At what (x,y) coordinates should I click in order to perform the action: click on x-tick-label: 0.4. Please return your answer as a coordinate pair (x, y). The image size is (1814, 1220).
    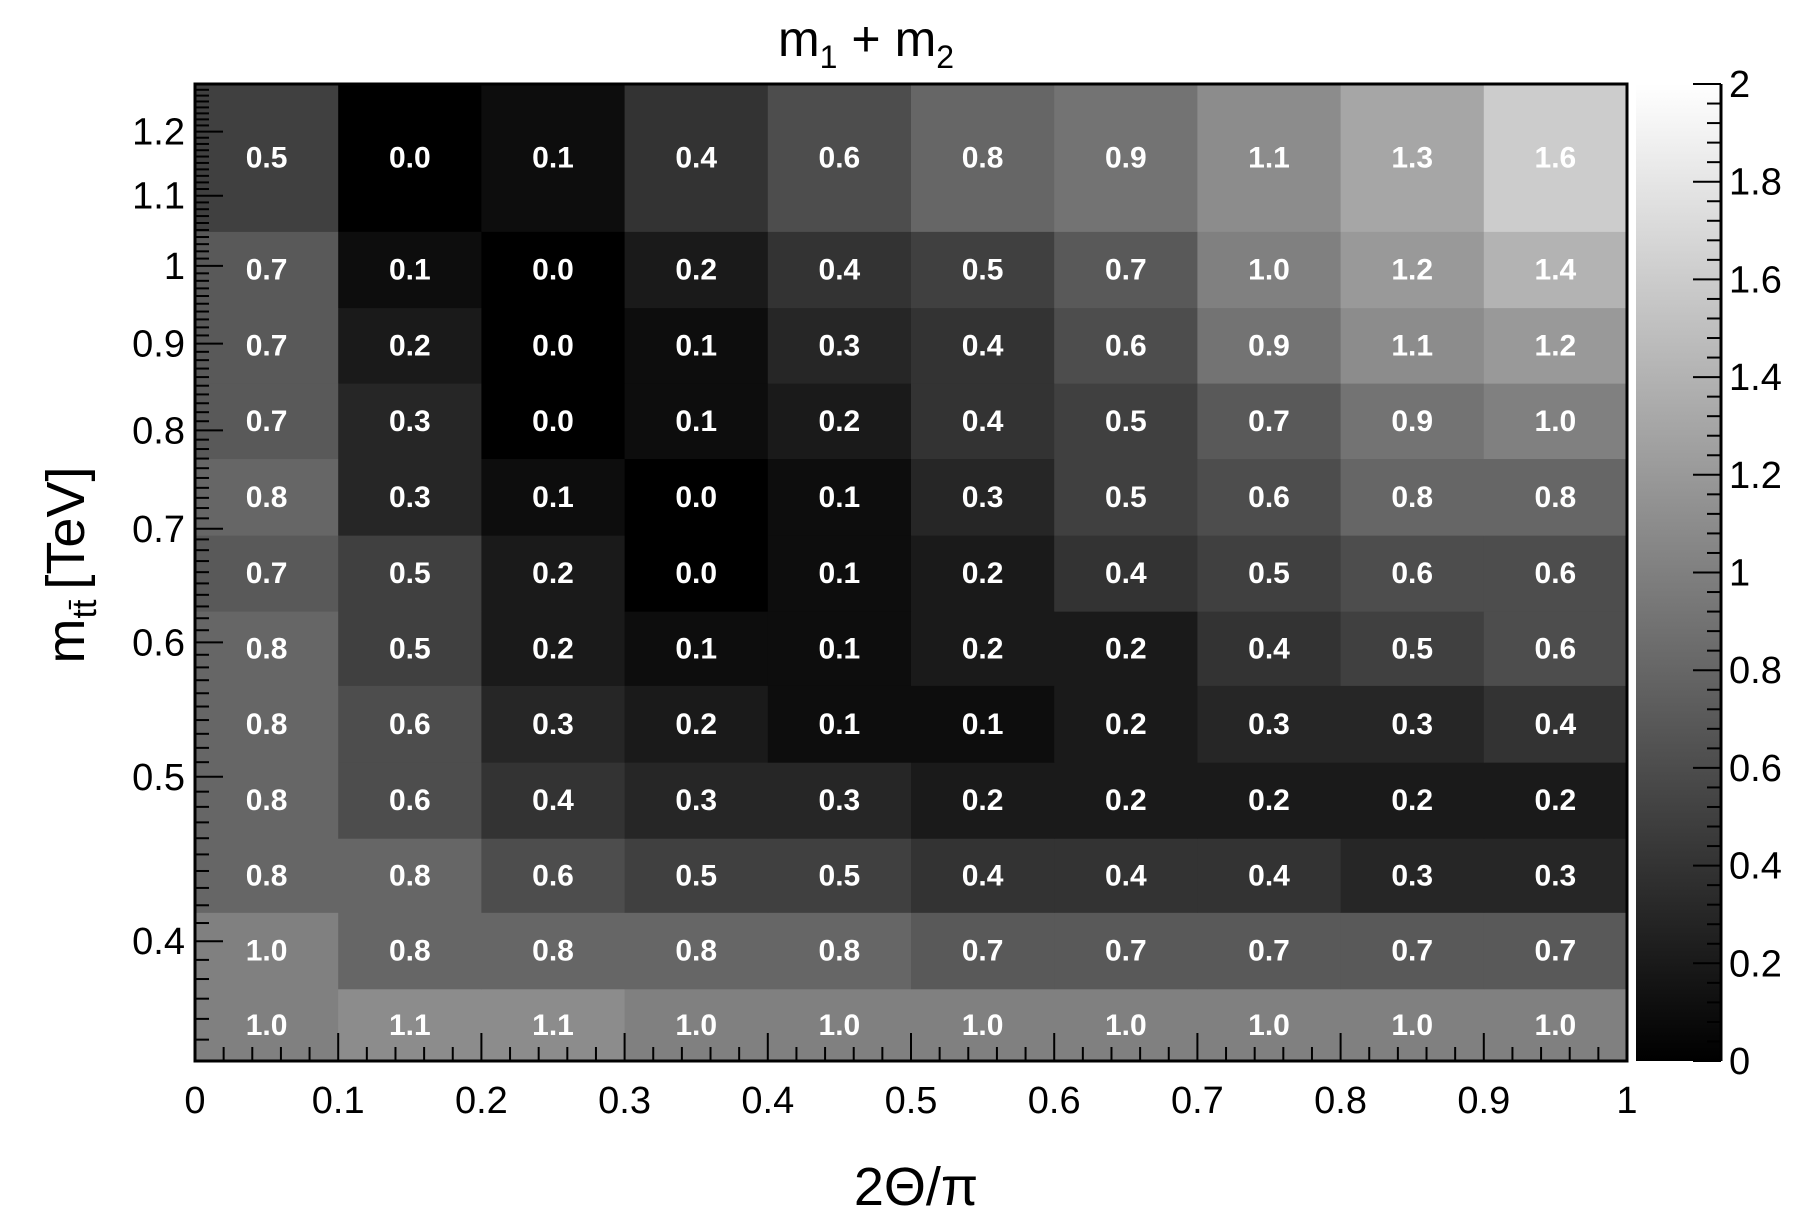
    Looking at the image, I should click on (767, 1101).